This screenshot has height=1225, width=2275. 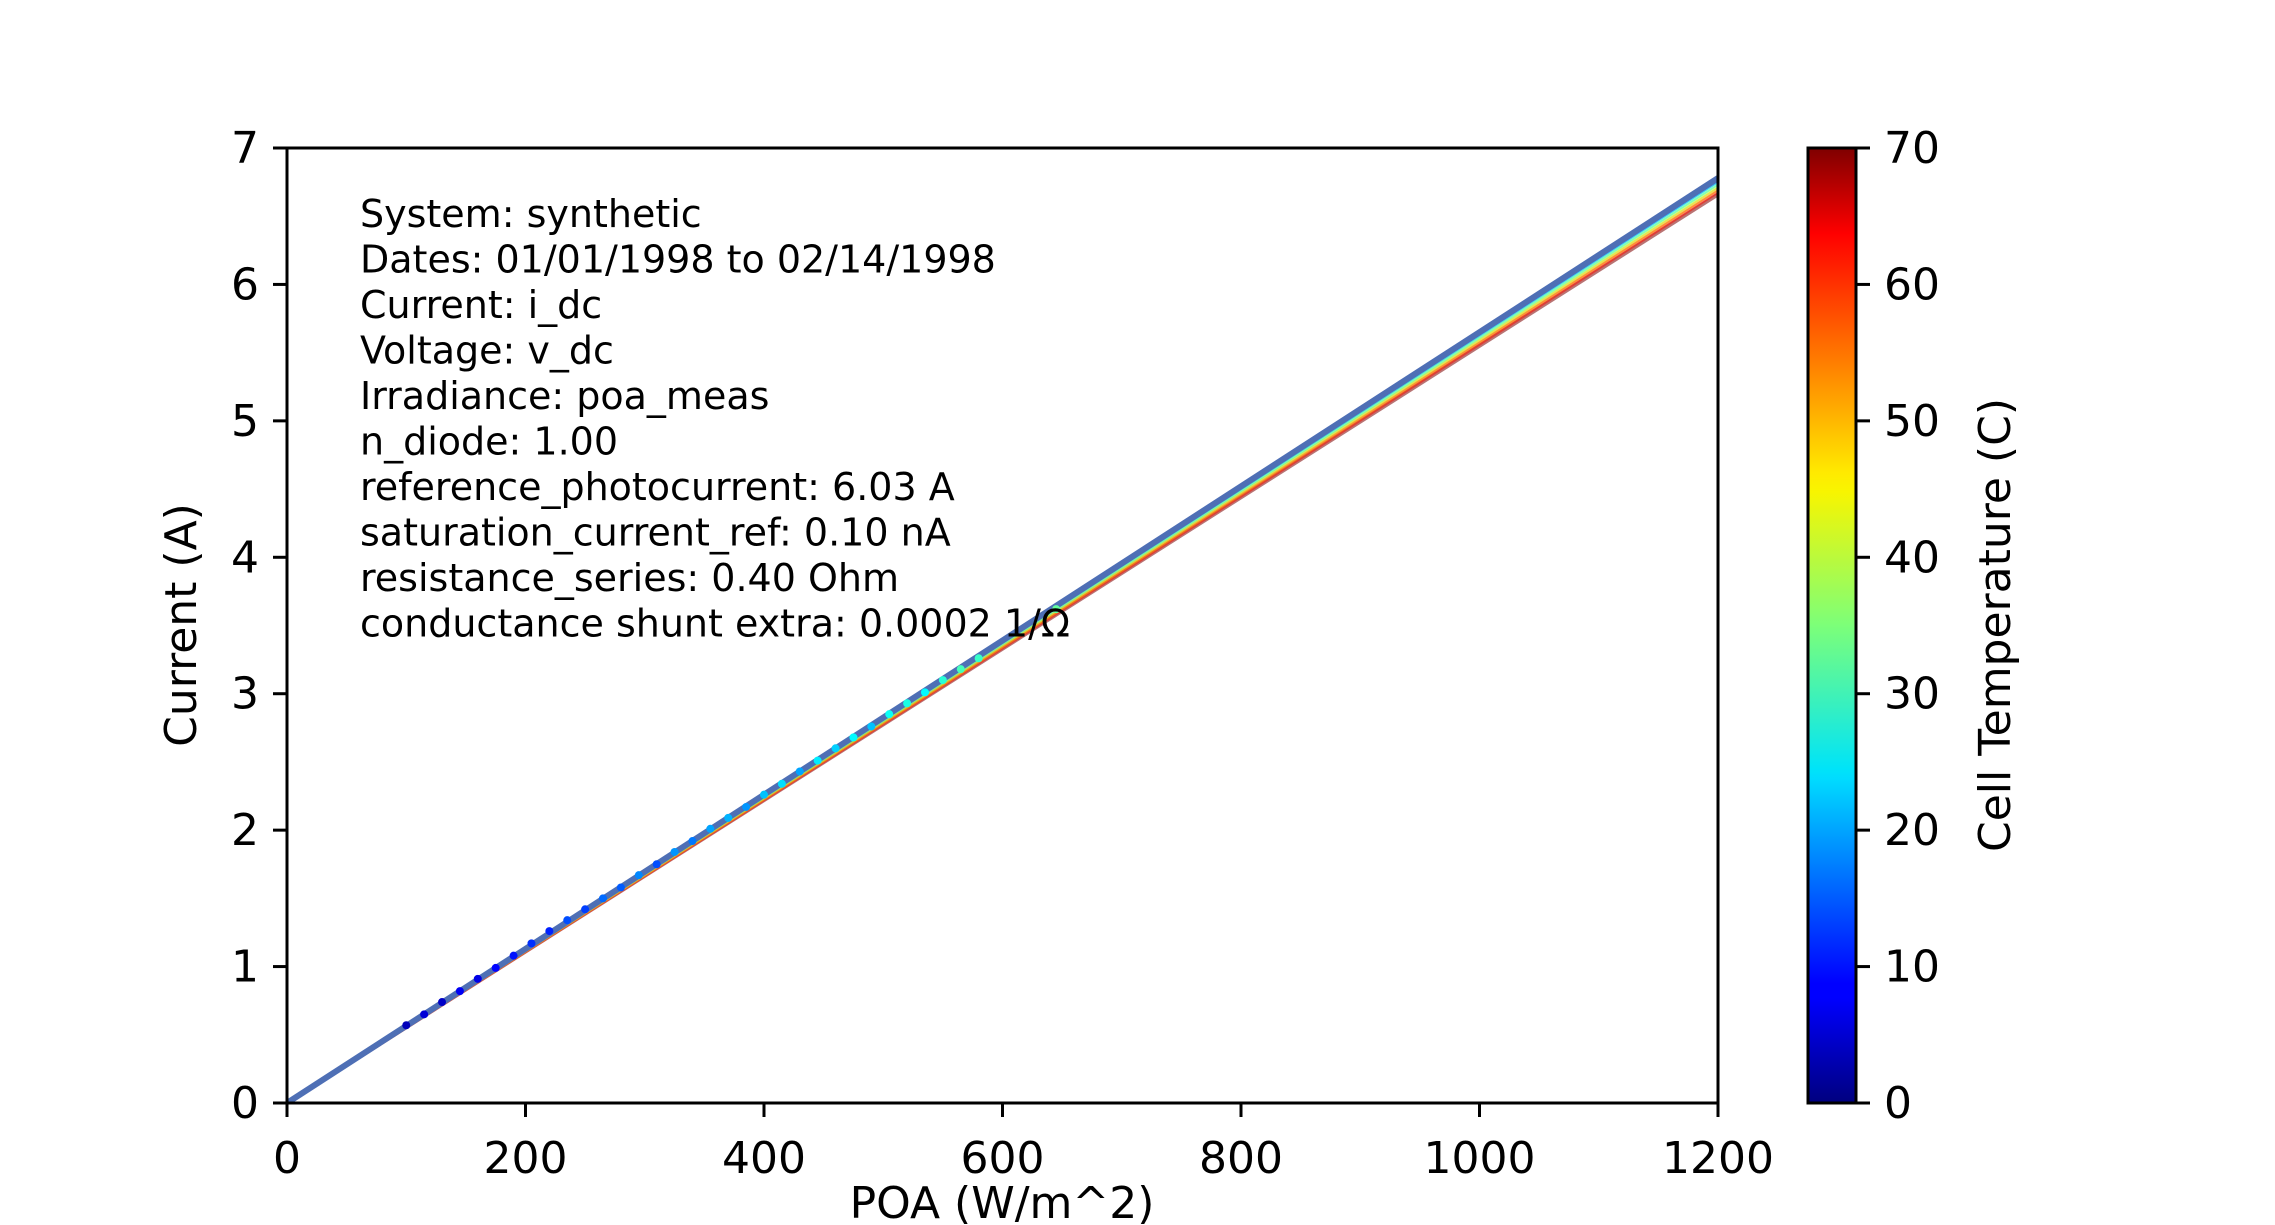 I want to click on x-tick-label: 0, so click(x=287, y=1158).